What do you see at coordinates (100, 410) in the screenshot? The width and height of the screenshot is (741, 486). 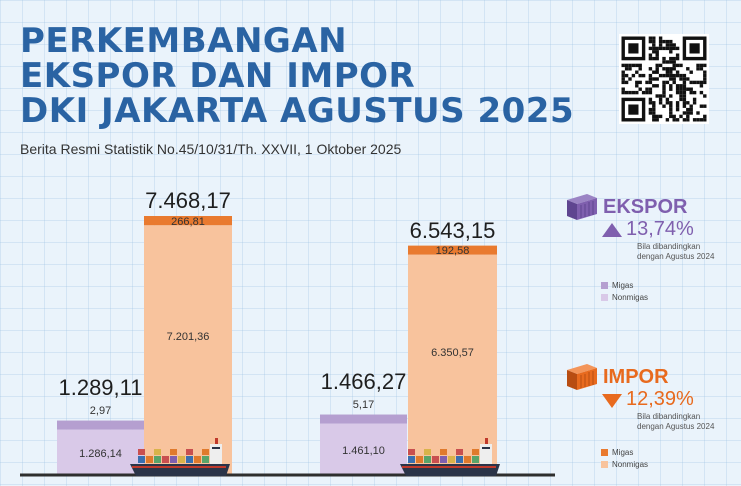 I see `bar-1-ekspor-migas-label: 2,97` at bounding box center [100, 410].